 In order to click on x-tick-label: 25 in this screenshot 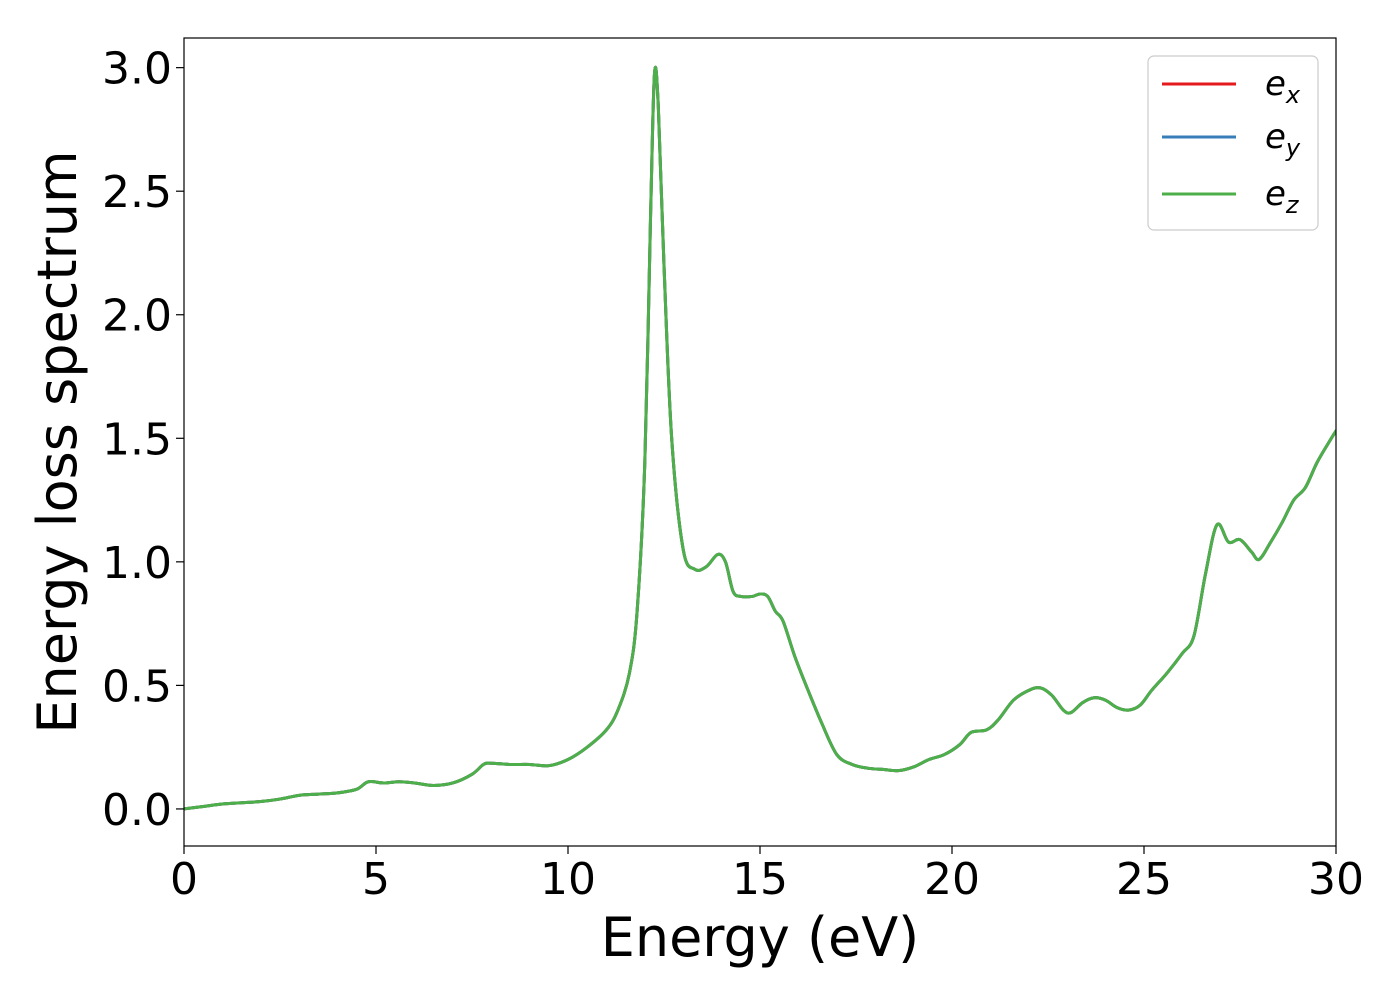, I will do `click(1144, 879)`.